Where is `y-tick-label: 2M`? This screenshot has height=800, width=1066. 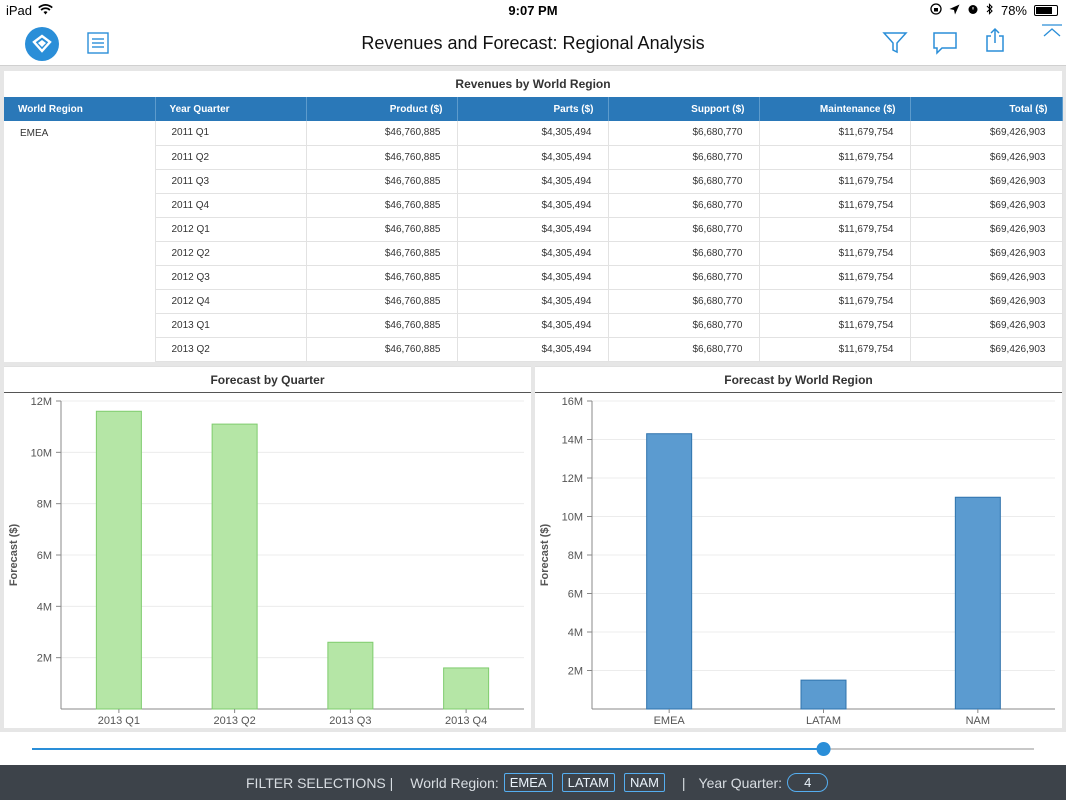
y-tick-label: 2M is located at coordinates (44, 659).